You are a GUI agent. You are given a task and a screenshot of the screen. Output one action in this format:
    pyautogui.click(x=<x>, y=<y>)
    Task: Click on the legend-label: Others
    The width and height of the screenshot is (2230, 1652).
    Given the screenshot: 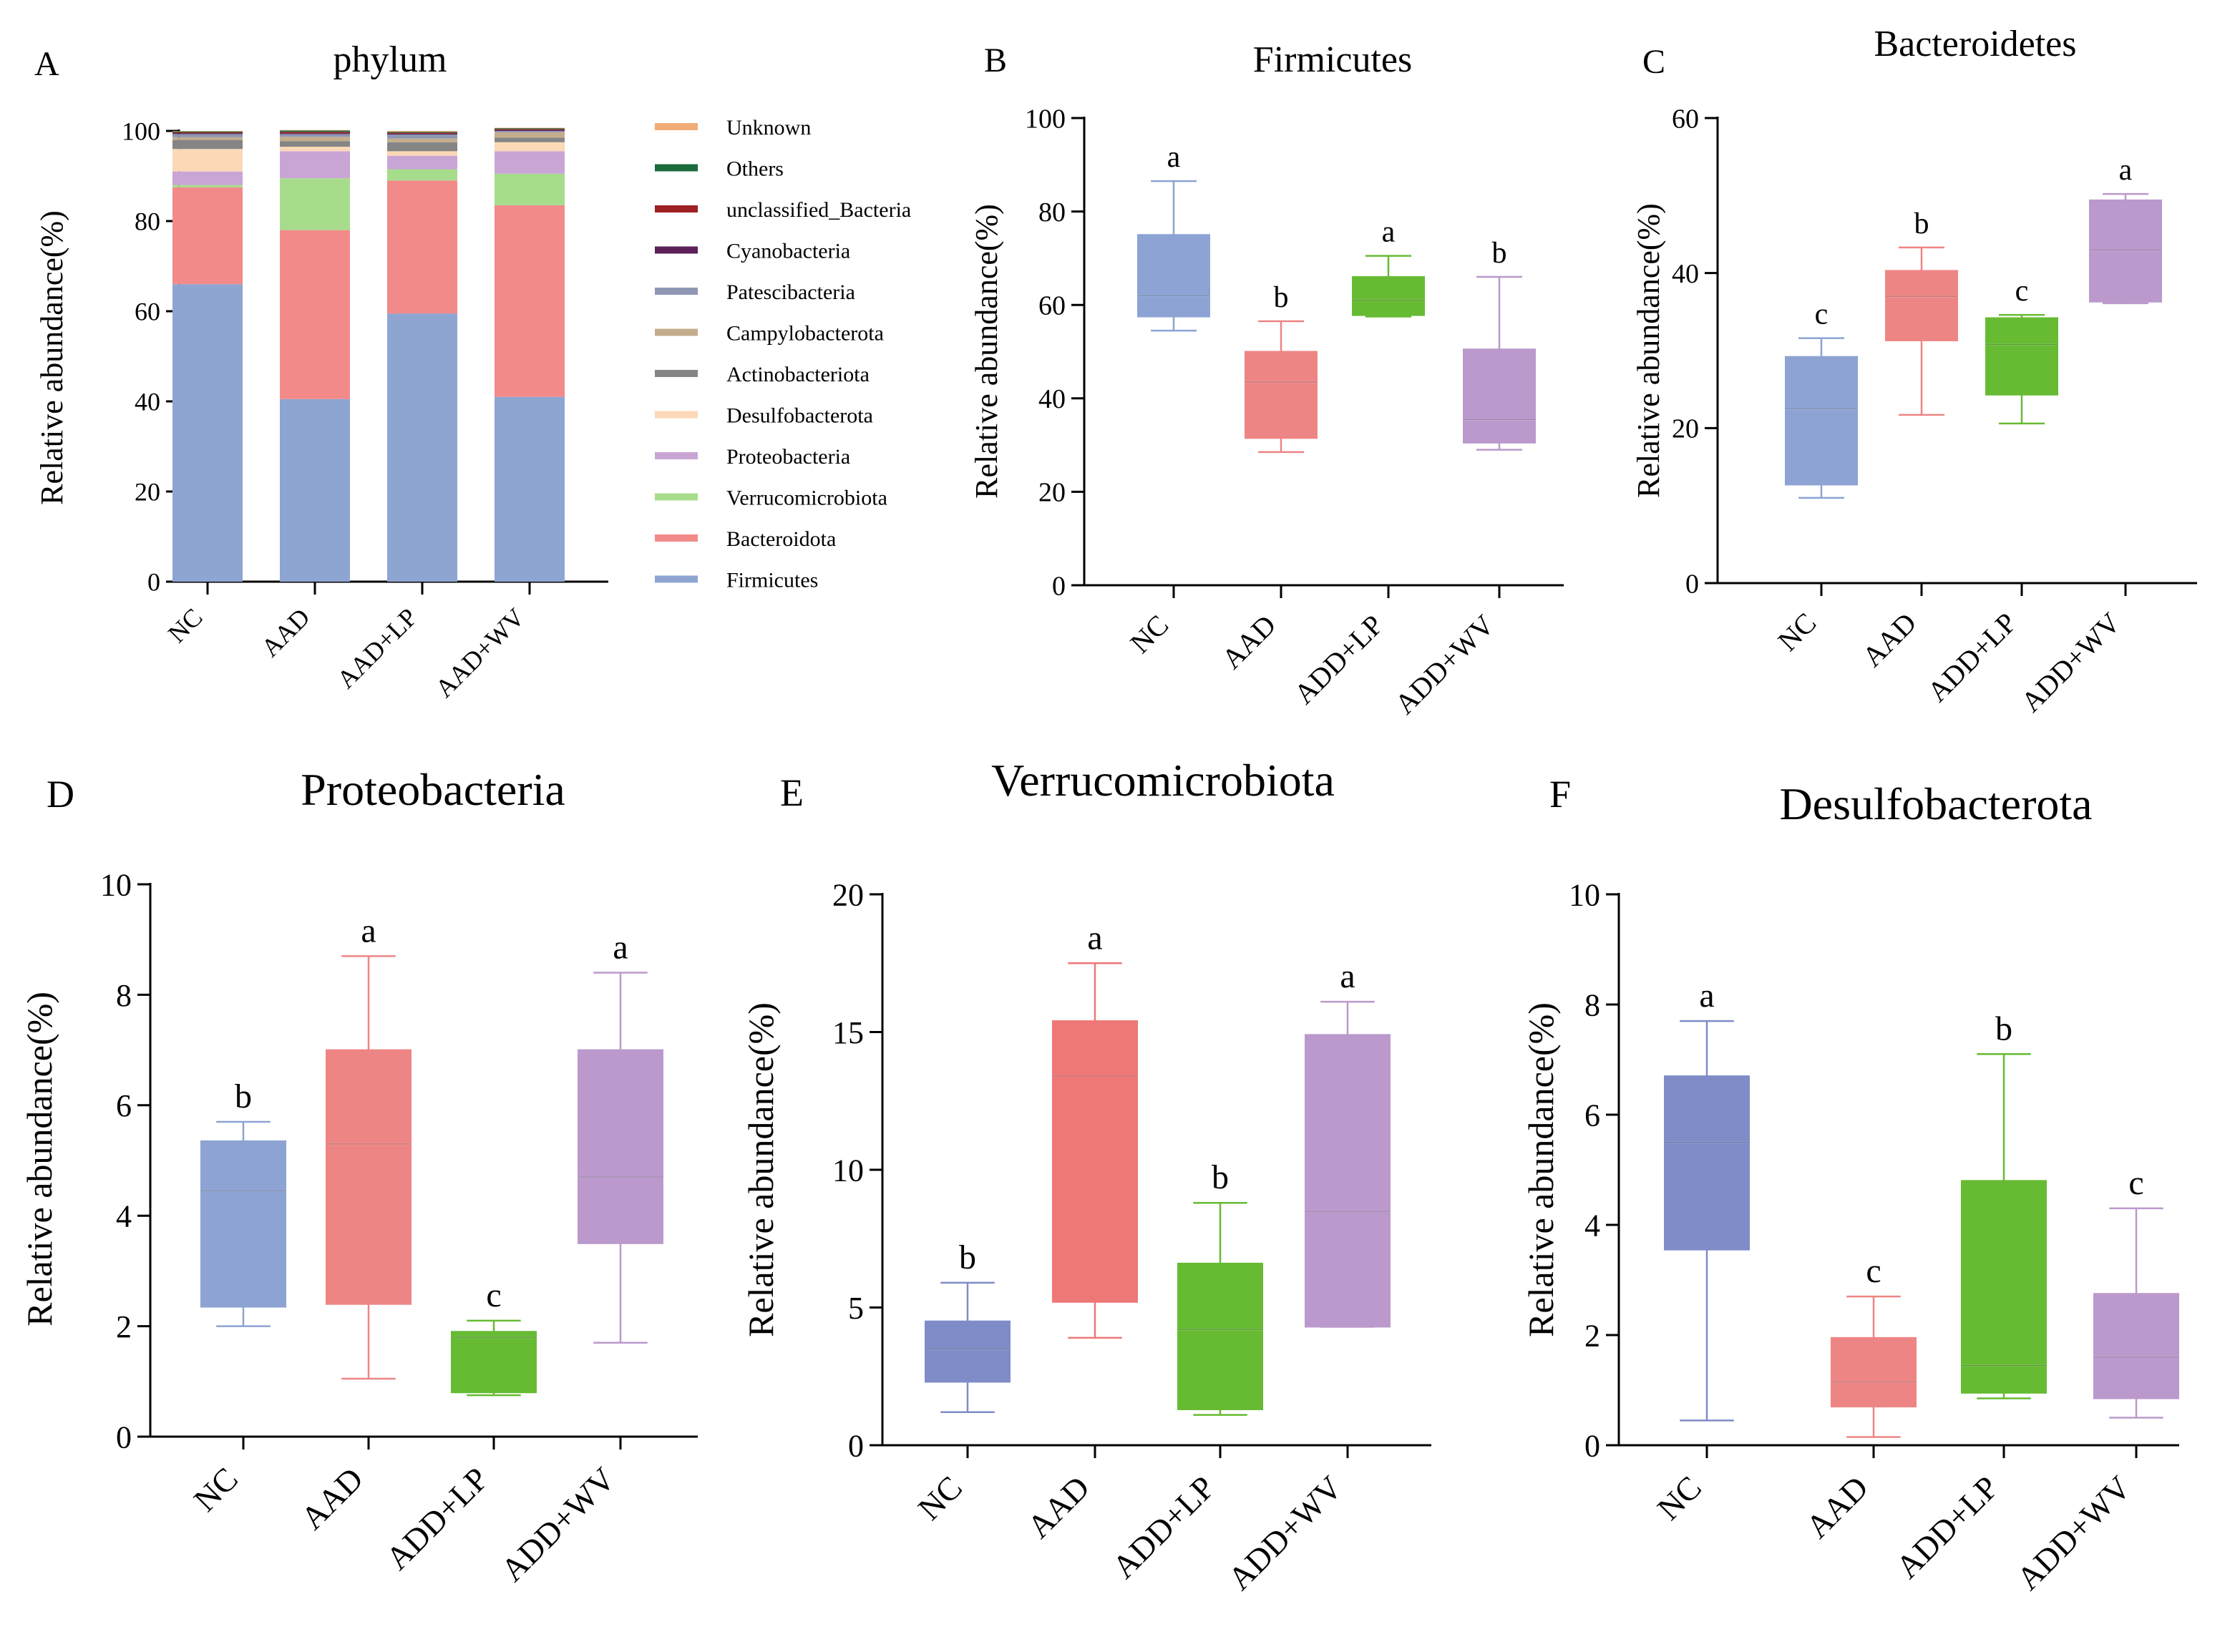 What is the action you would take?
    pyautogui.click(x=755, y=169)
    